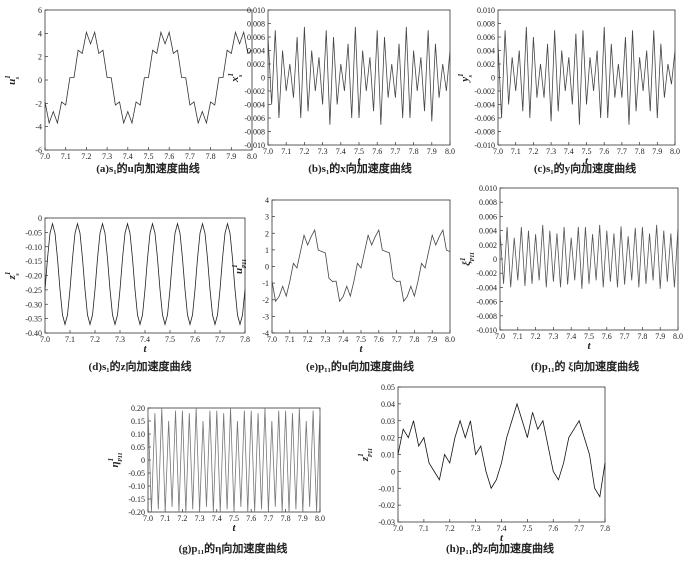  I want to click on y-axis-label: z1 s, so click(12, 276).